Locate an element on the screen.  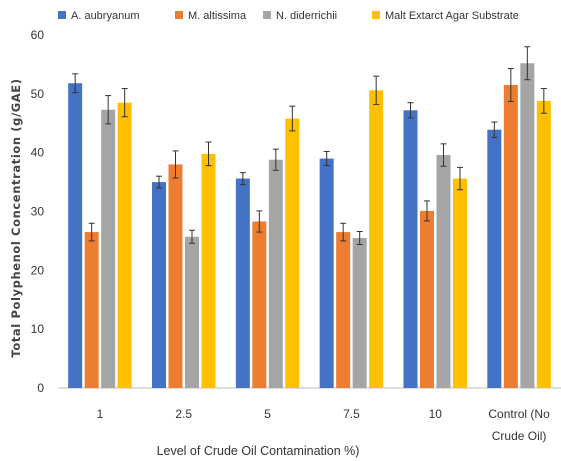
legend-item: N. diderrichii is located at coordinates (300, 16).